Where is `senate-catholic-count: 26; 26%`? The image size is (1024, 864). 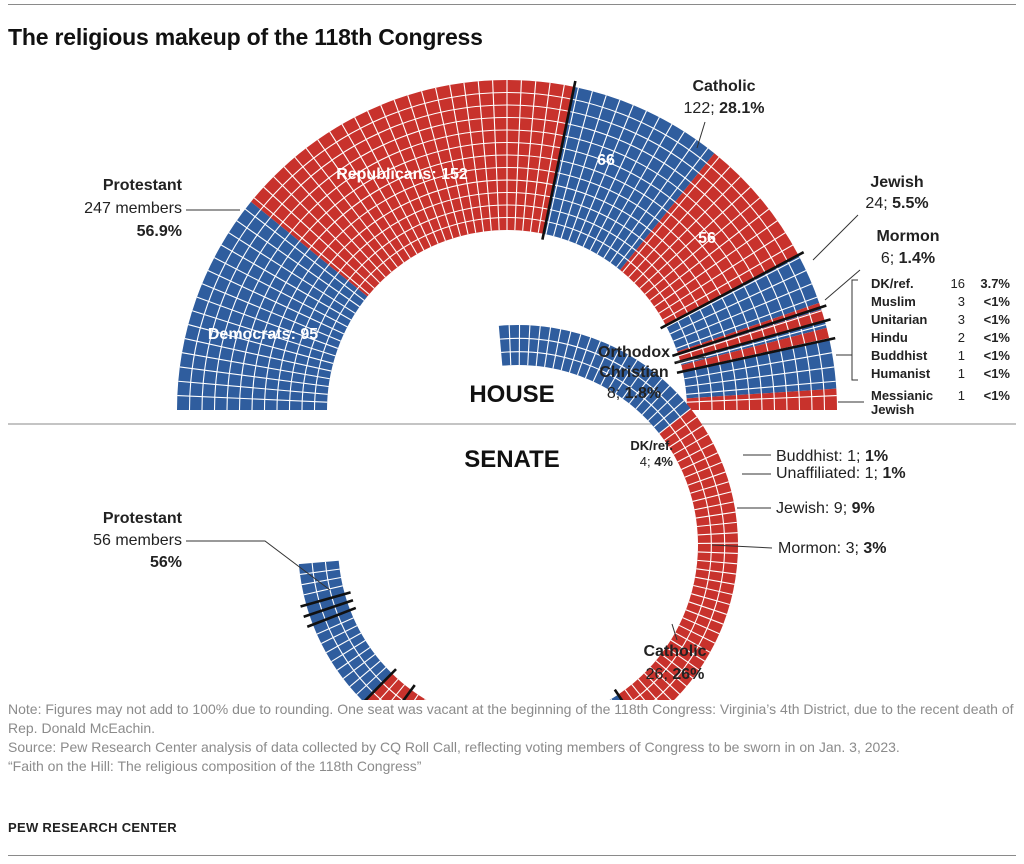
senate-catholic-count: 26; 26% is located at coordinates (675, 674).